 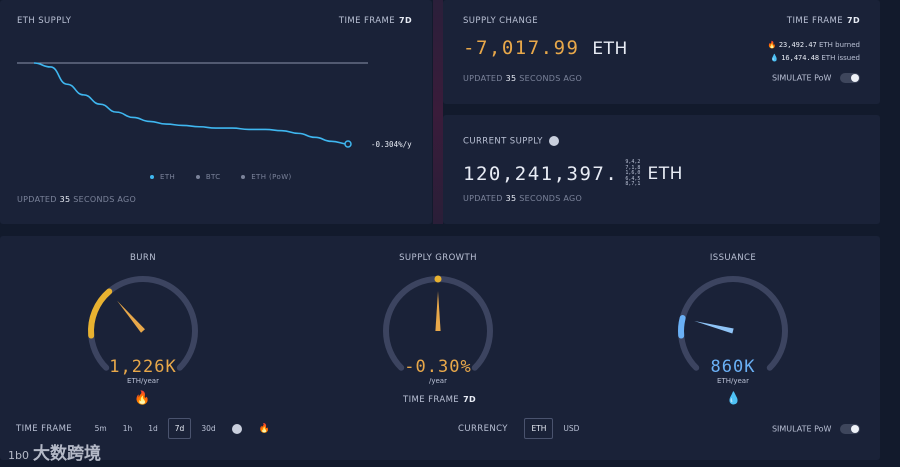 I want to click on time-frame-option-5m: 5m, so click(x=100, y=428).